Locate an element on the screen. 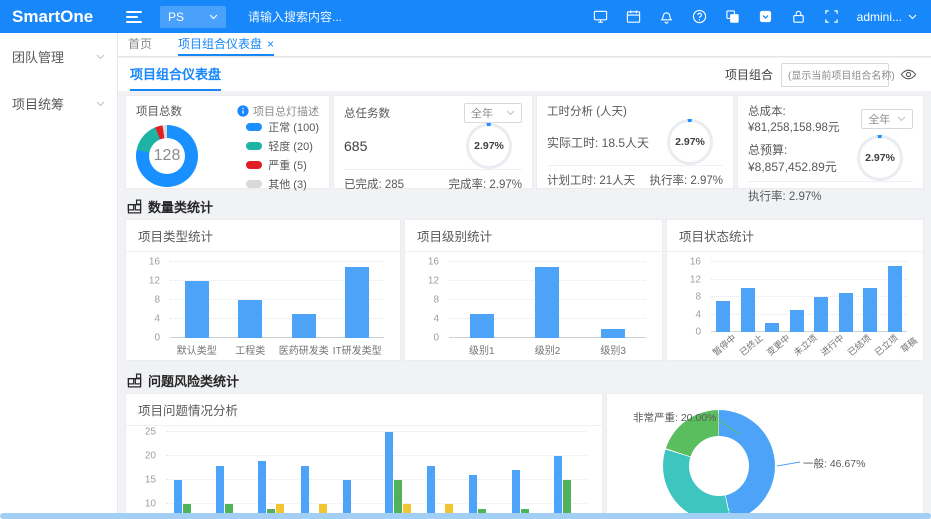  tasks-gauge: 2.97% is located at coordinates (489, 146).